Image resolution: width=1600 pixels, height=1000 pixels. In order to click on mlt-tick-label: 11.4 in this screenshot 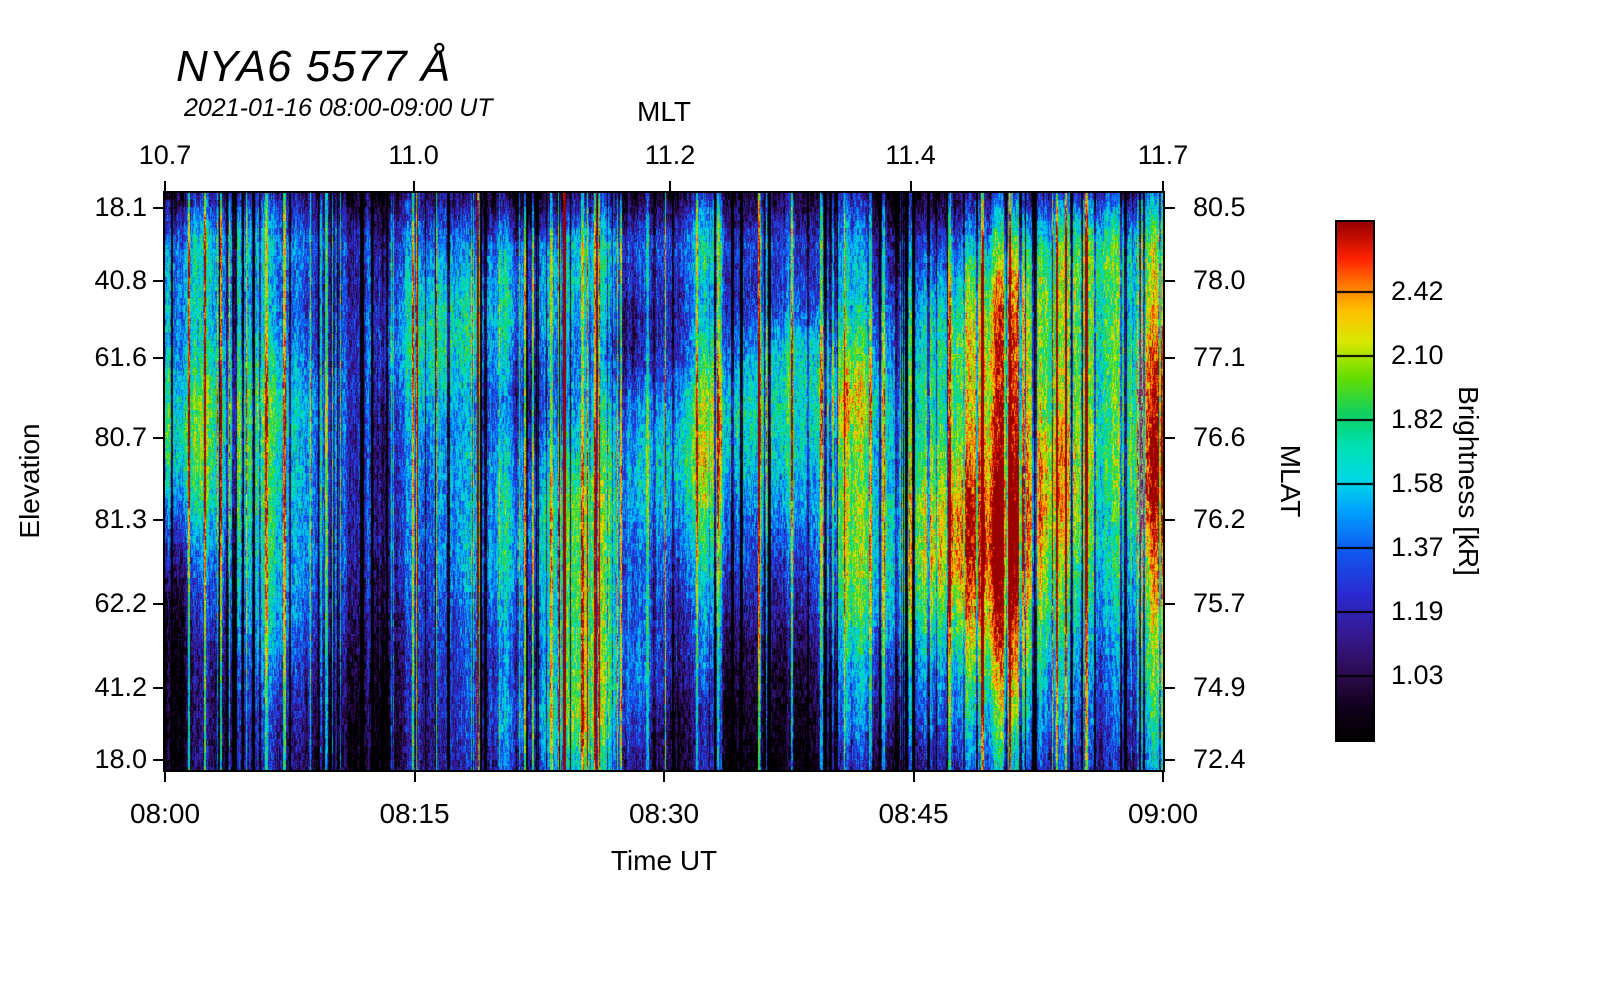, I will do `click(910, 155)`.